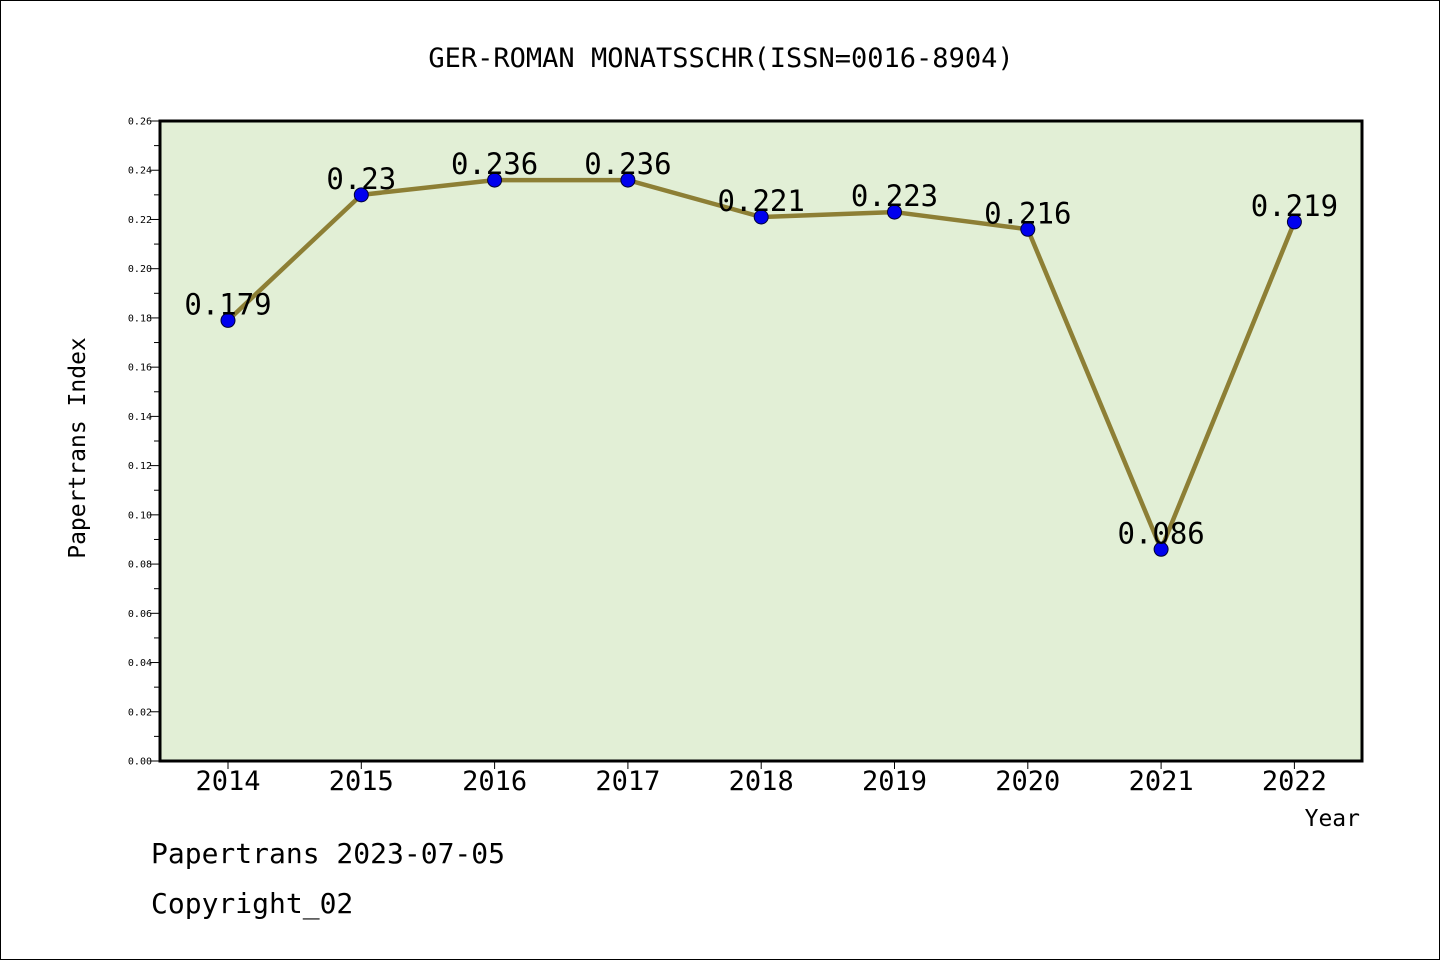 Image resolution: width=1440 pixels, height=961 pixels. What do you see at coordinates (1027, 781) in the screenshot?
I see `x-tick-label: 2020` at bounding box center [1027, 781].